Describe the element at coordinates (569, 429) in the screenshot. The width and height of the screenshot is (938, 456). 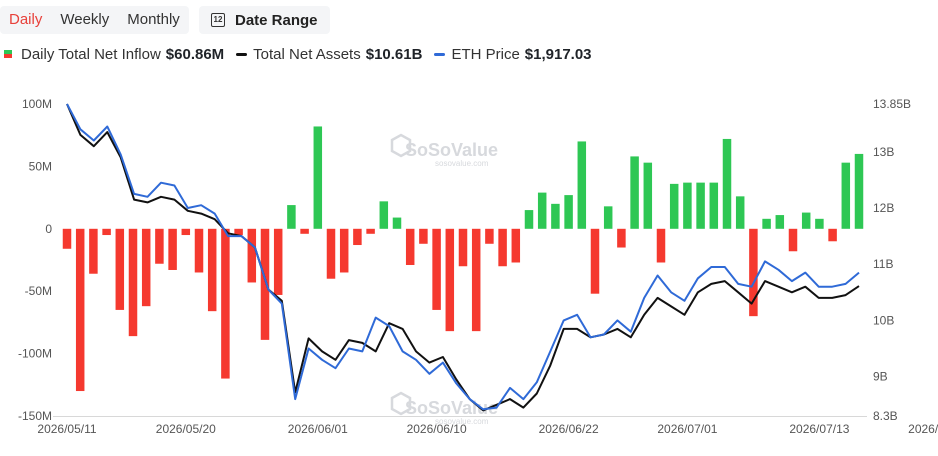
I see `x-tick-label: 2026/06/22` at that location.